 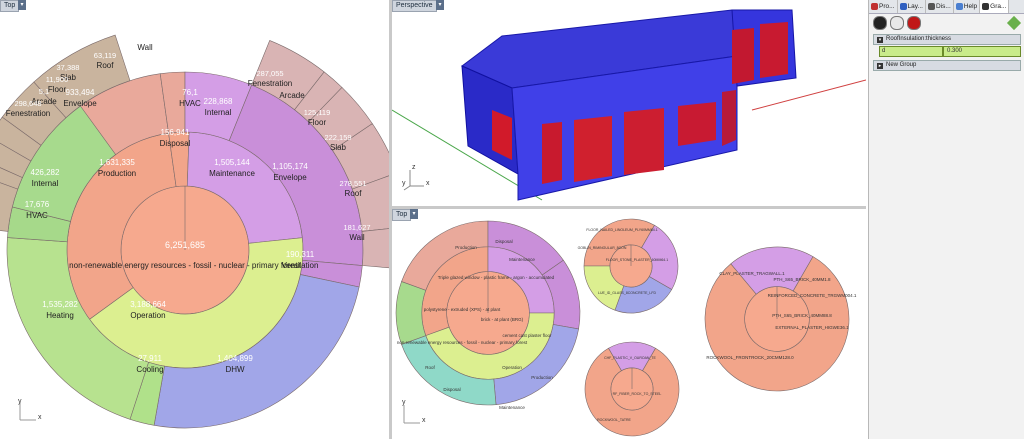 What do you see at coordinates (68, 67) in the screenshot?
I see `sunburst-ring3-value: 37,388` at bounding box center [68, 67].